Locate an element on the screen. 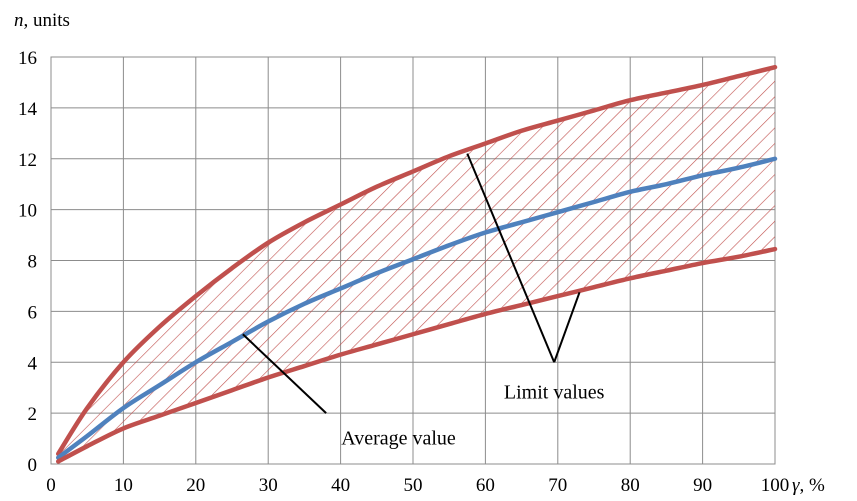 The width and height of the screenshot is (857, 501). x-tick-label-50: 50 is located at coordinates (413, 485).